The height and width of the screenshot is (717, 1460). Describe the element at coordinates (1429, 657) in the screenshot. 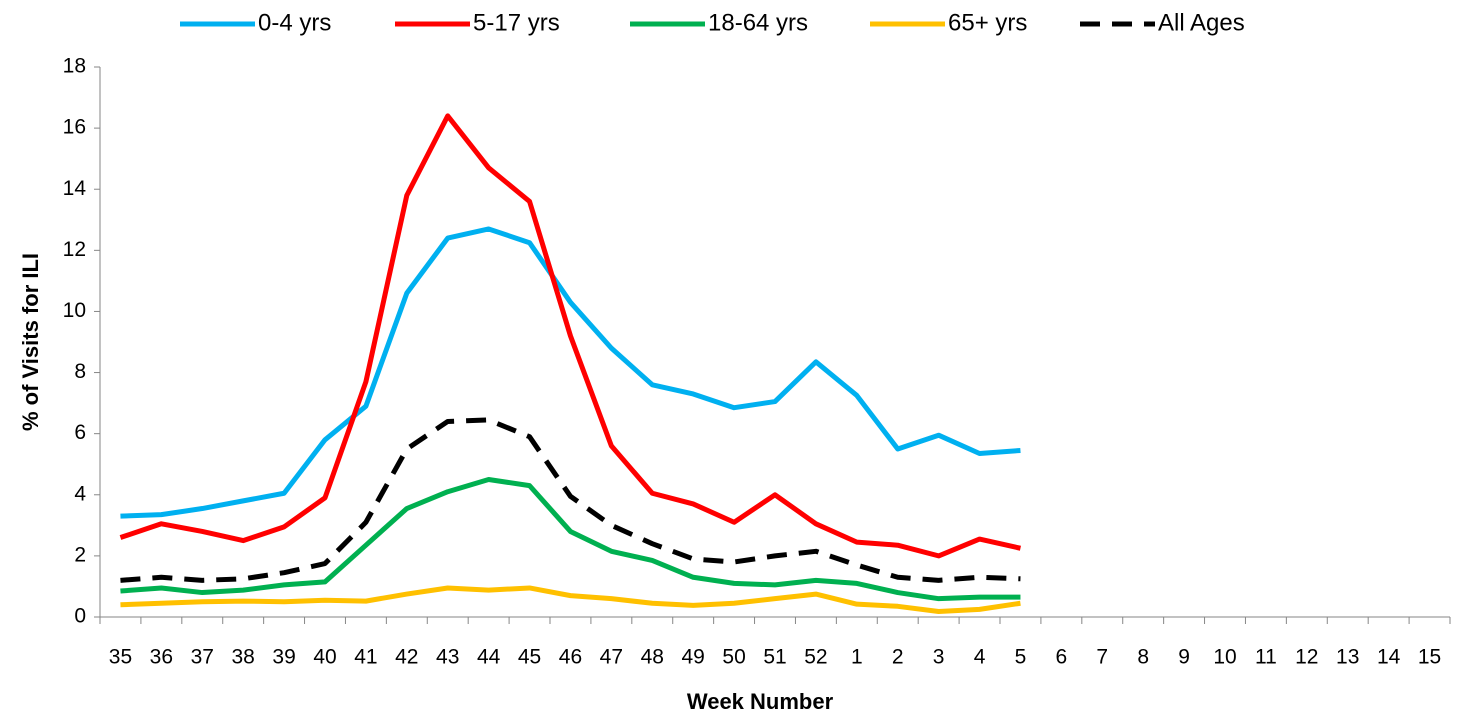

I see `x-tick-label: 15` at that location.